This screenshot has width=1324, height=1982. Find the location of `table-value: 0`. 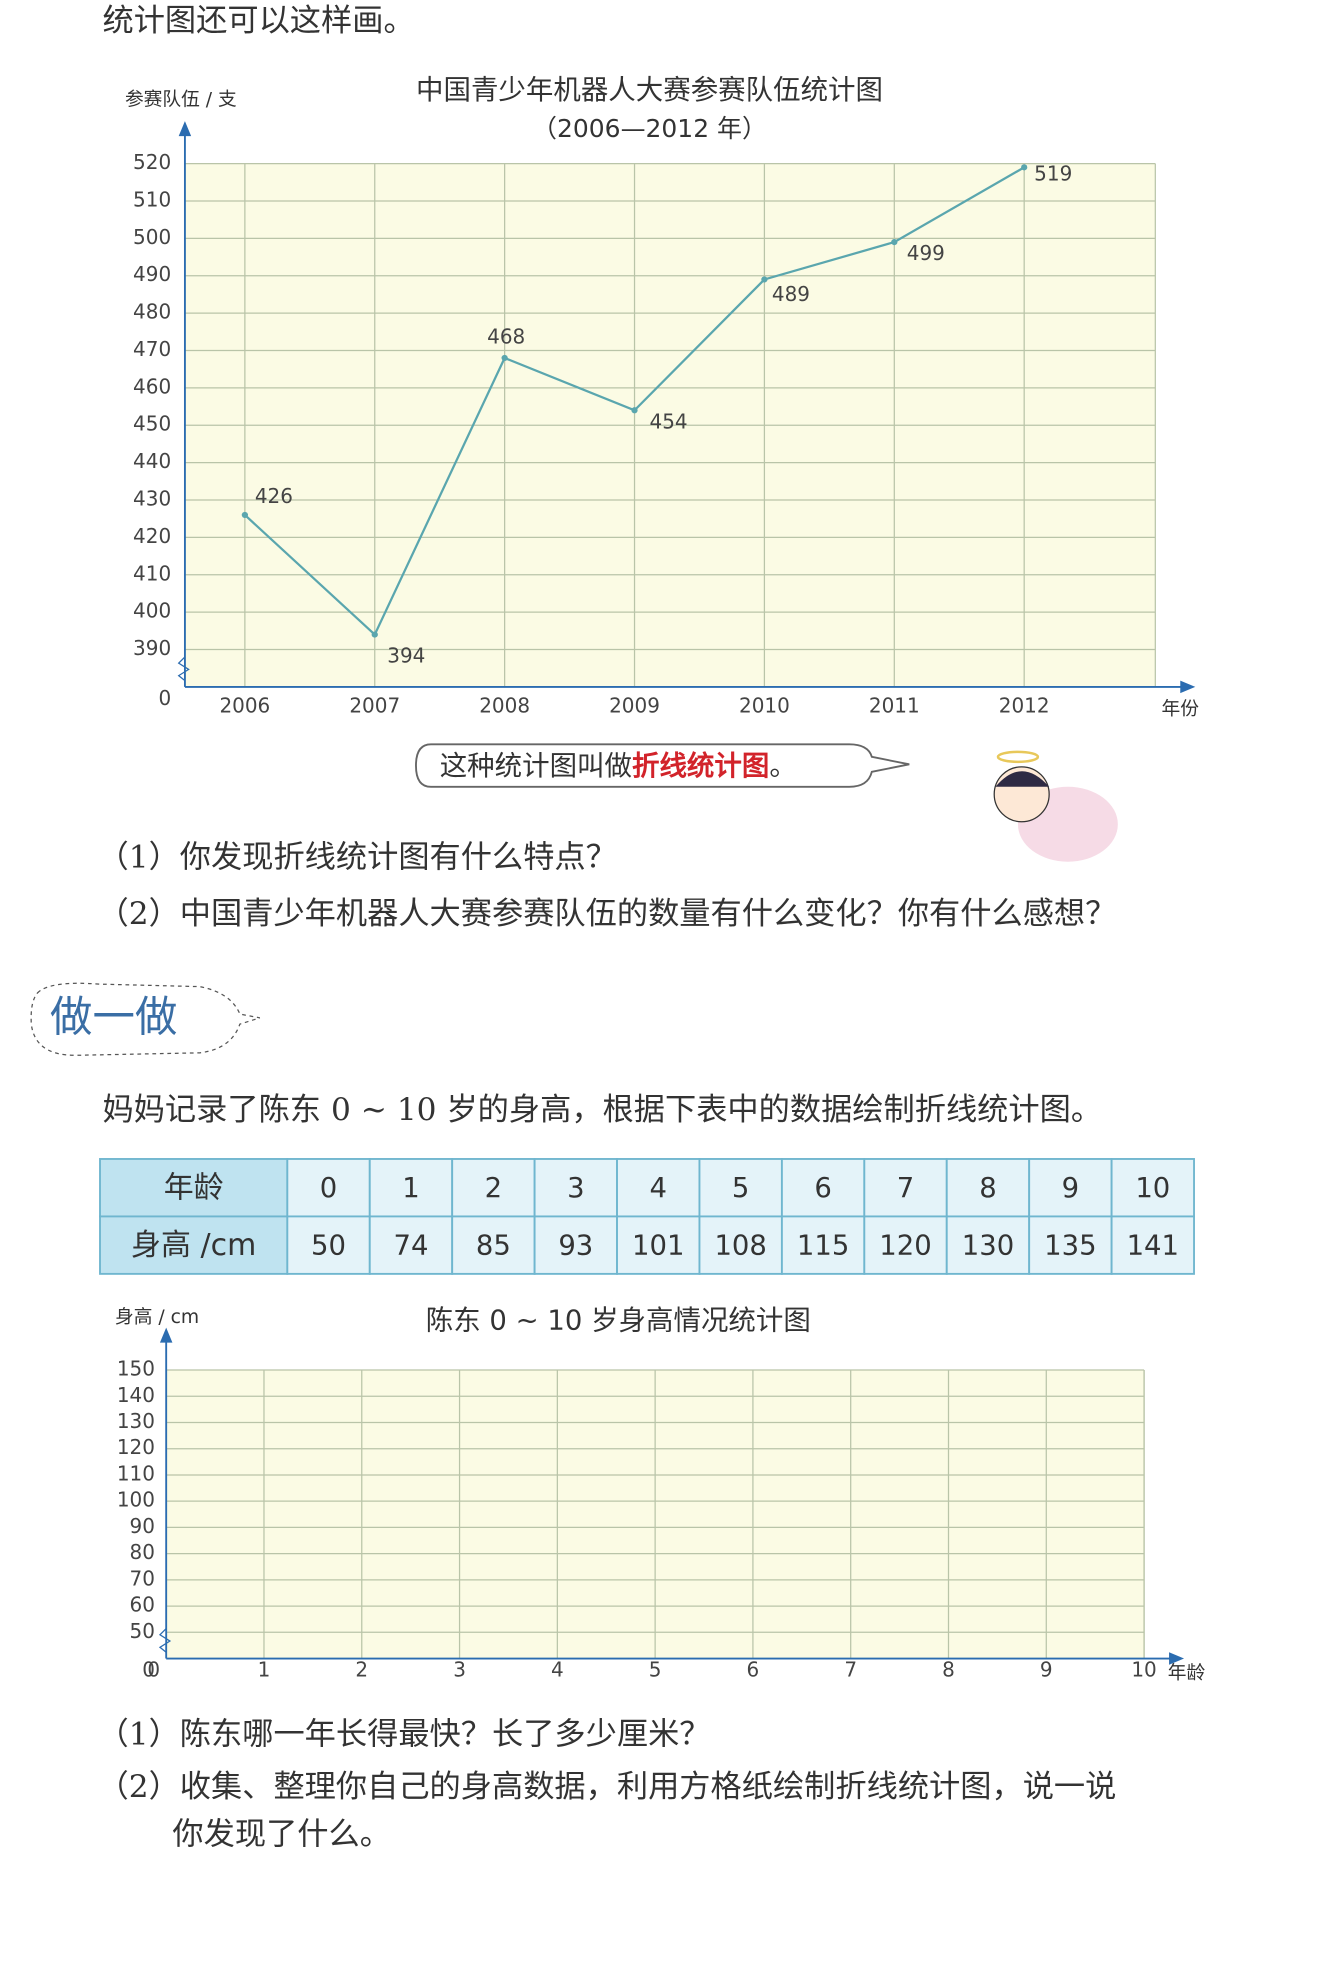

table-value: 0 is located at coordinates (328, 1188).